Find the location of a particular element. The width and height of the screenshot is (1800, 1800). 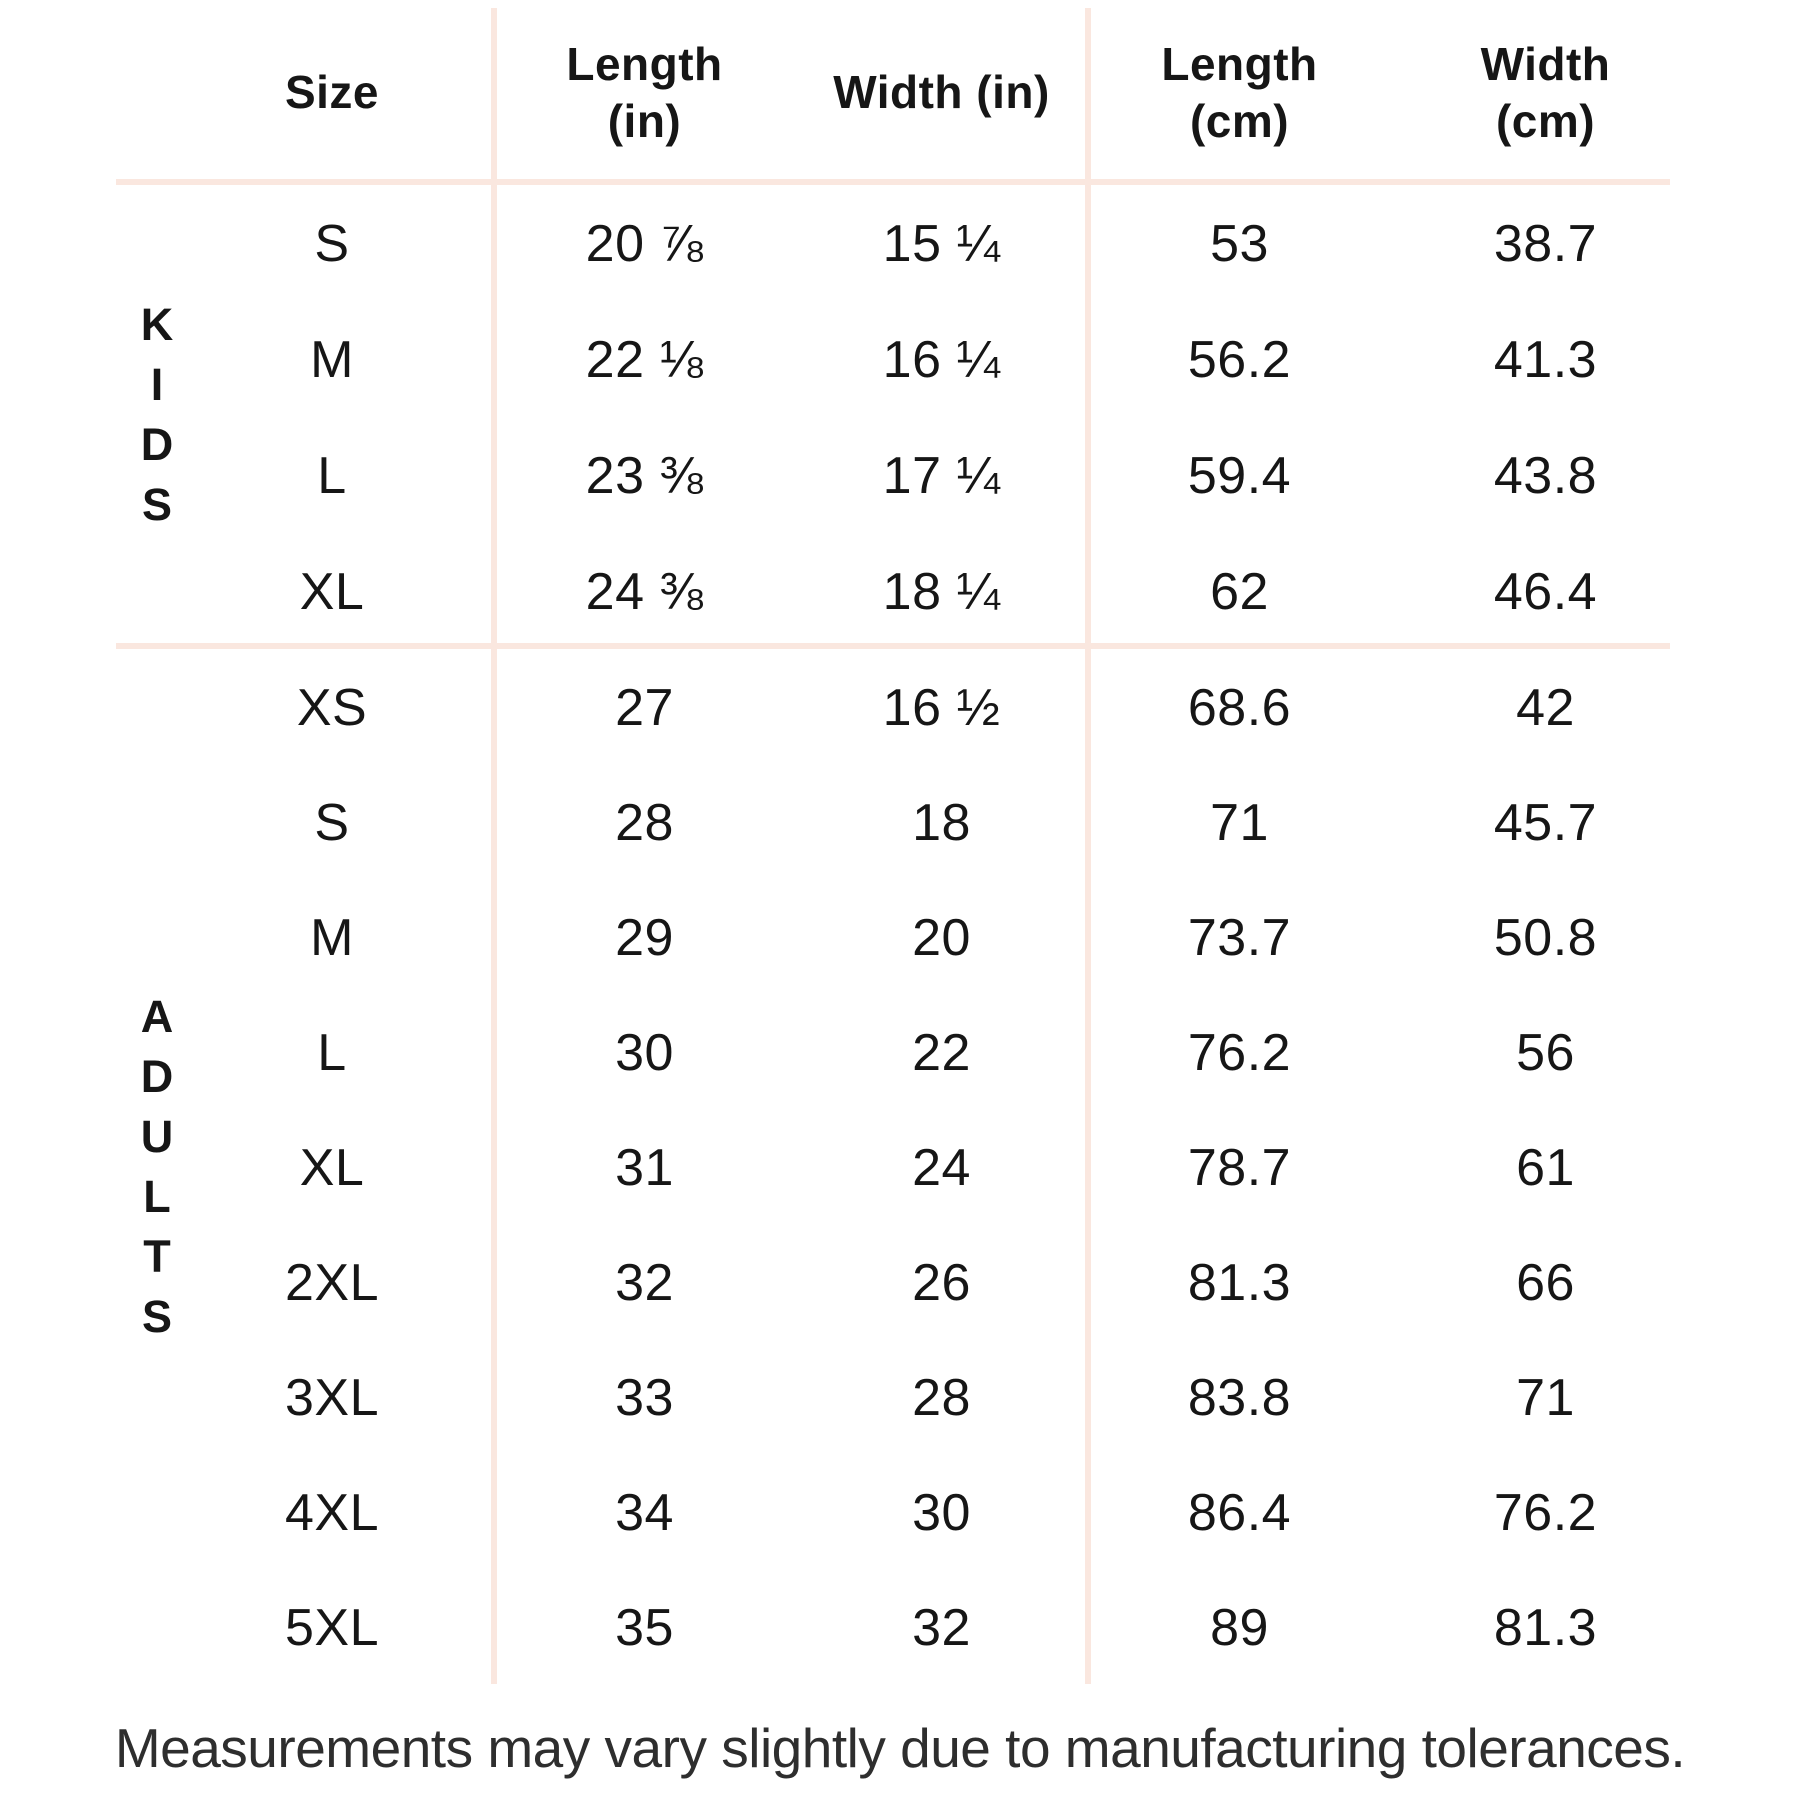

table-row: XL 24 ⅜ 18 ¼ 62 46.4 is located at coordinates (850, 592).